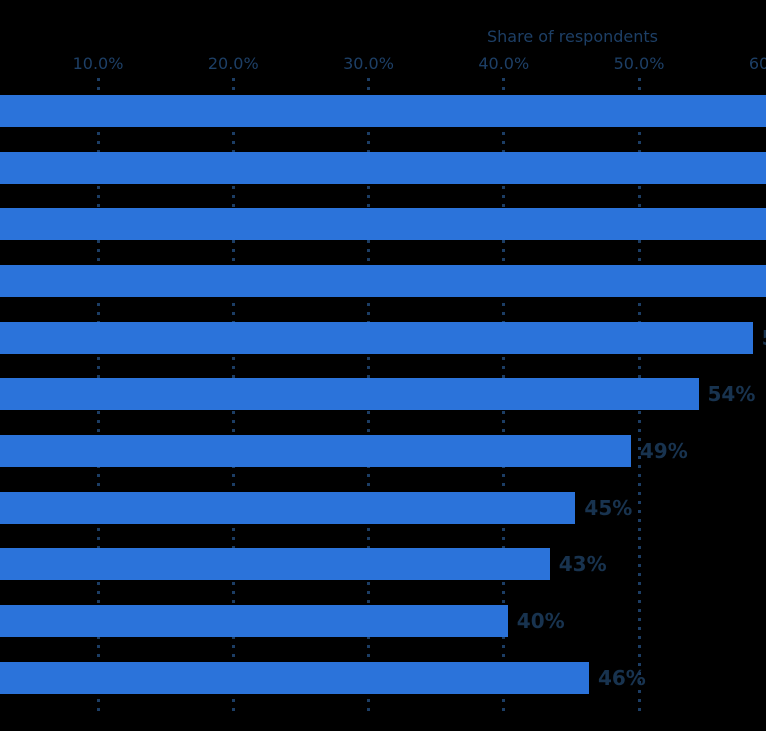  Describe the element at coordinates (731, 394) in the screenshot. I see `bar-value-label: 54%` at that location.